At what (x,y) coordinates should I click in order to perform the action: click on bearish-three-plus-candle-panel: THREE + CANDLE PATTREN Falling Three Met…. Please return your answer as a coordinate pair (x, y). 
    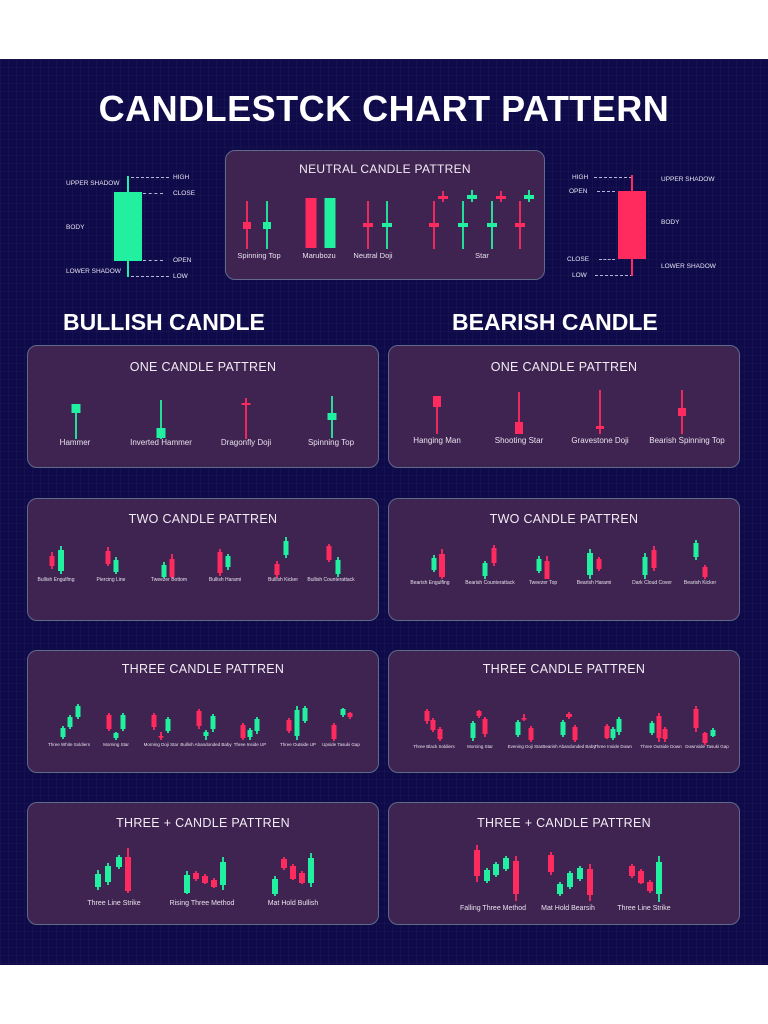
    Looking at the image, I should click on (564, 863).